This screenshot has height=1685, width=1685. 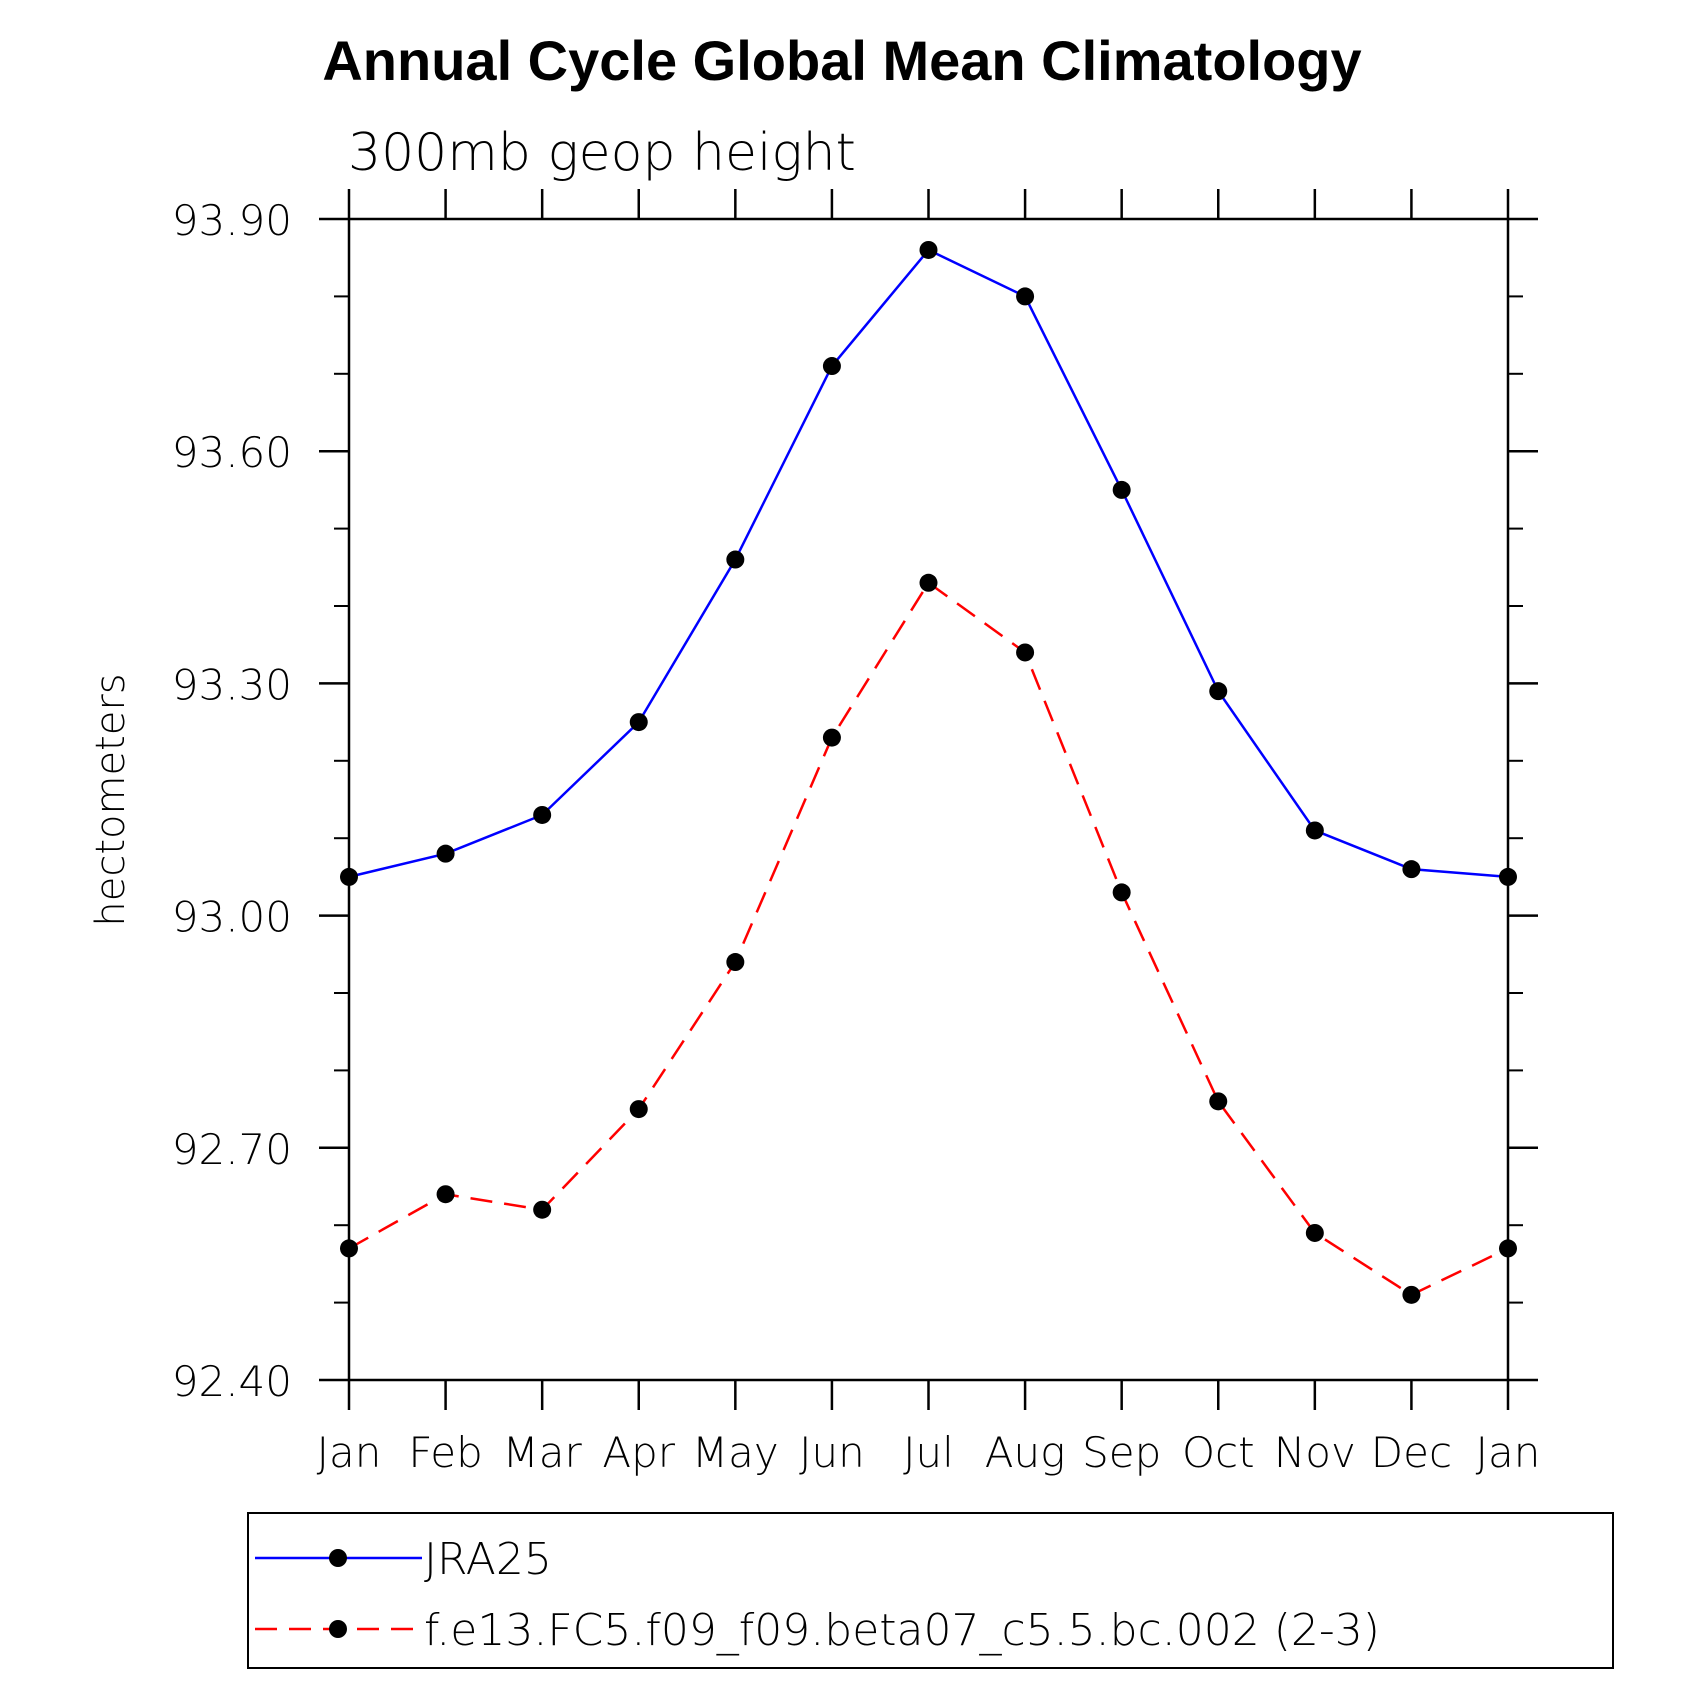 I want to click on y-tick-label: 92.70, so click(x=232, y=1149).